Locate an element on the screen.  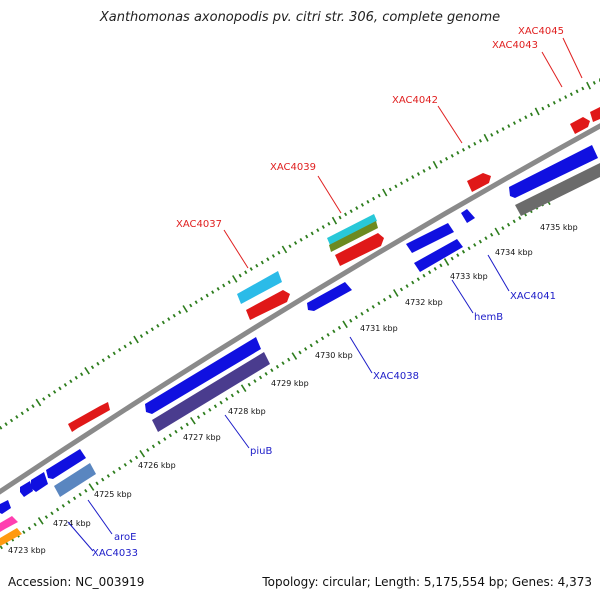
scale-label: 4732 kbp is located at coordinates (424, 302).